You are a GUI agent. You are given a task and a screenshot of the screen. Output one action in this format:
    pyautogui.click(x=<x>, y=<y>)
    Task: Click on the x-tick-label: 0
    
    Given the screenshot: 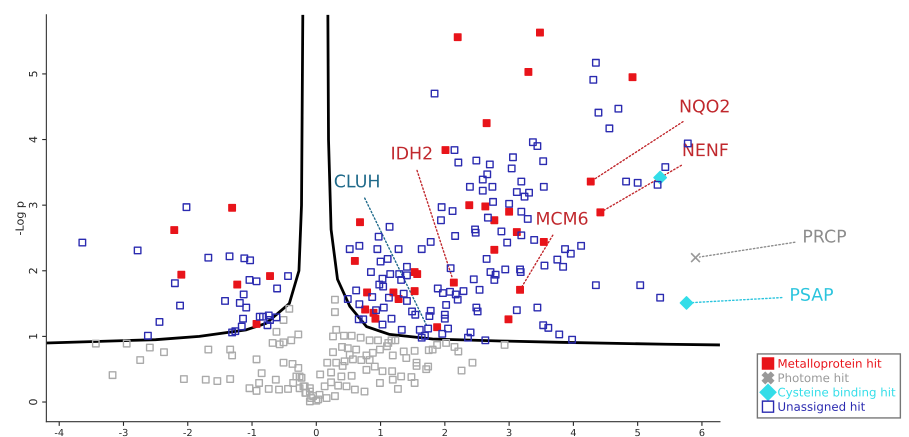 What is the action you would take?
    pyautogui.click(x=316, y=432)
    